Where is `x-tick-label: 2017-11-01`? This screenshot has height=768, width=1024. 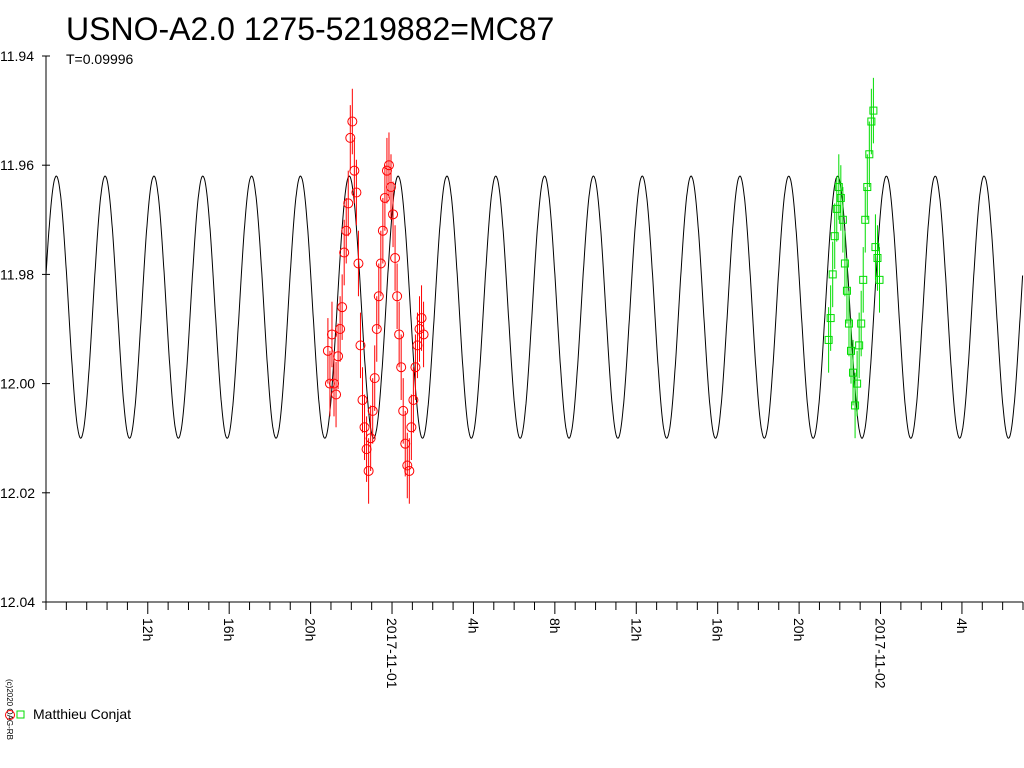
x-tick-label: 2017-11-01 is located at coordinates (392, 653).